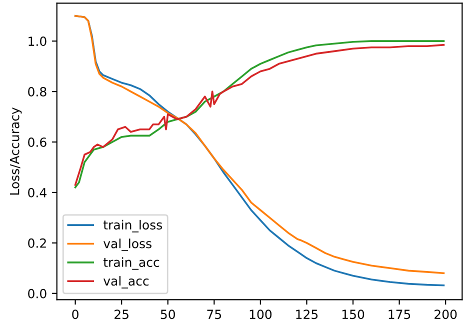 The width and height of the screenshot is (474, 324). Describe the element at coordinates (37, 293) in the screenshot. I see `y-tick-label: 0.0` at that location.